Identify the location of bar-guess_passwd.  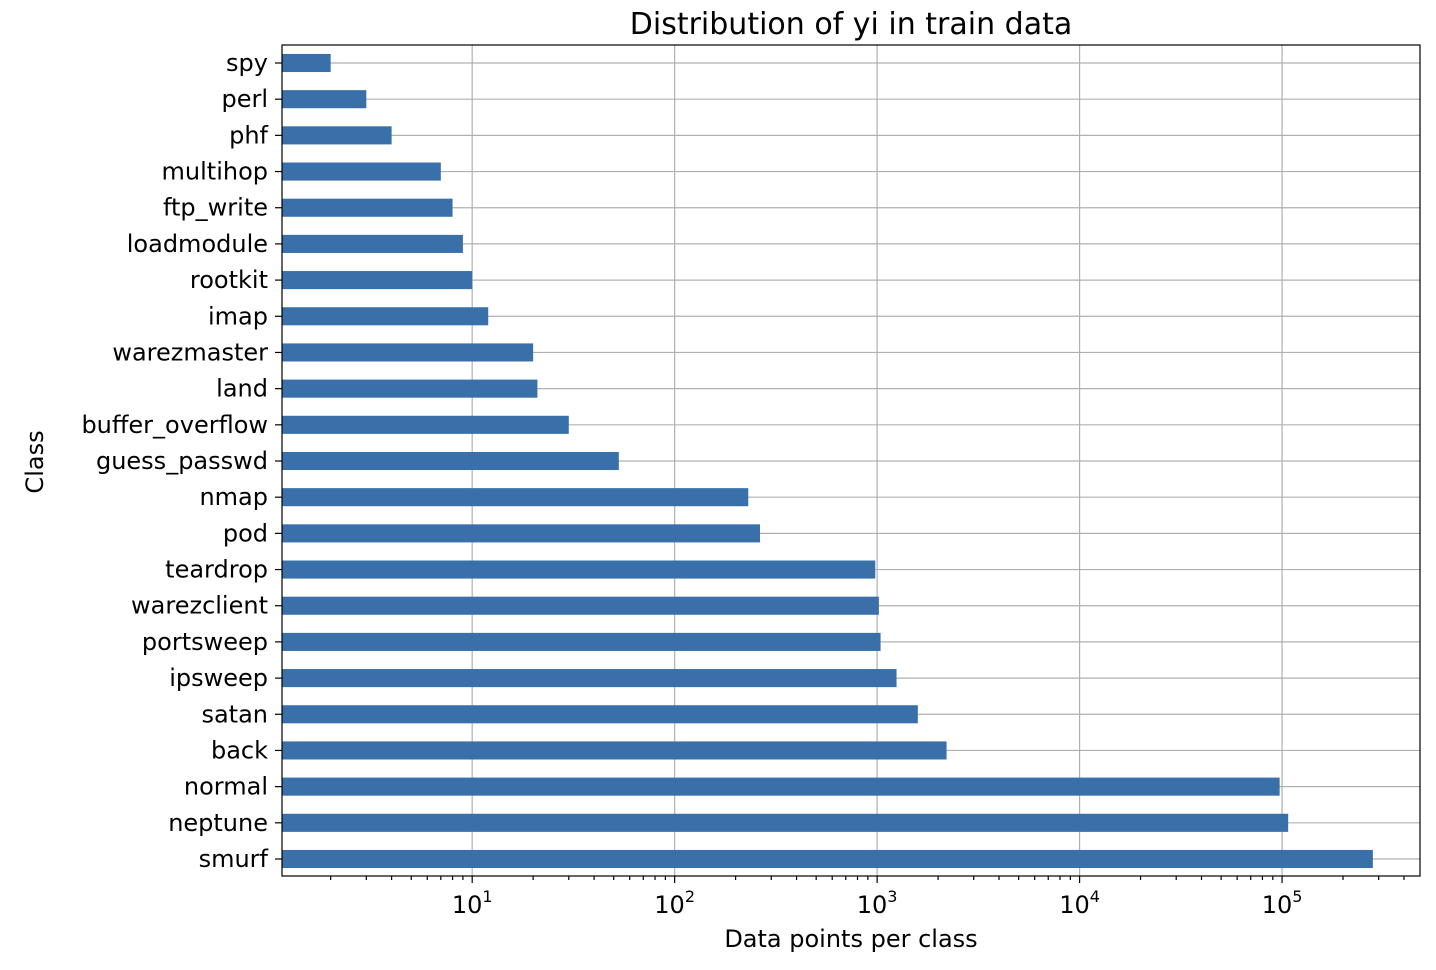
(450, 461).